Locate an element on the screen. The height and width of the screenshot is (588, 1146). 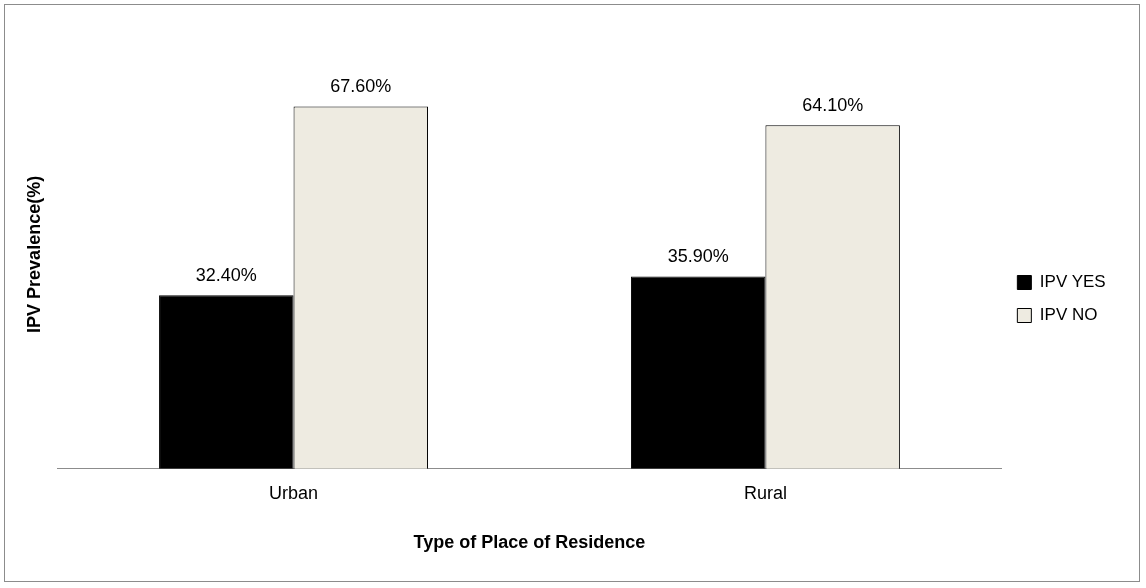
data-label: 35.90% is located at coordinates (698, 256).